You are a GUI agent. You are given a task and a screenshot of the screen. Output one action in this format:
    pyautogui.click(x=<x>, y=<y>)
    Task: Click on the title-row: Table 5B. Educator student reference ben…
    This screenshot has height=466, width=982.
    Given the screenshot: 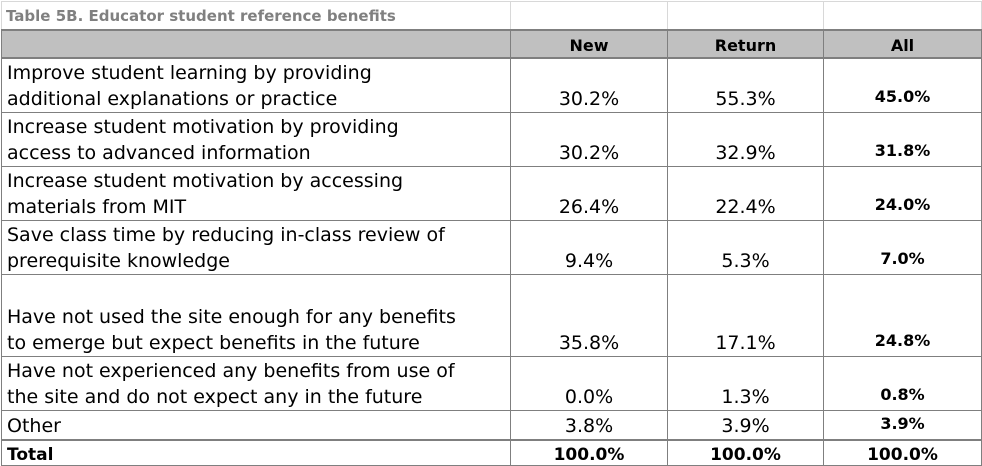 What is the action you would take?
    pyautogui.click(x=491, y=16)
    